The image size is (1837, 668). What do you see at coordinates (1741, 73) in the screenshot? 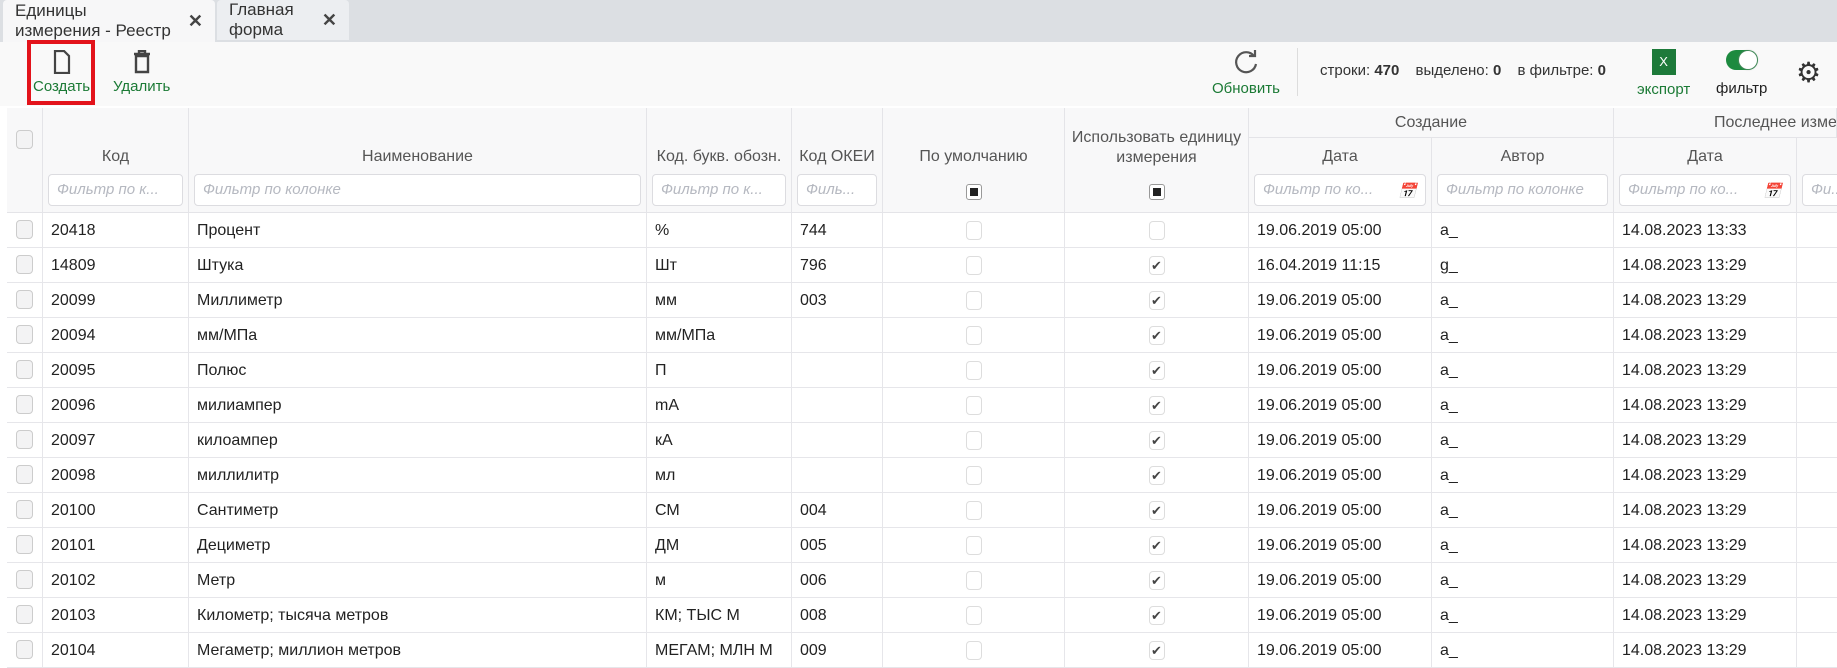
I see `filter-toggle: фильтр` at bounding box center [1741, 73].